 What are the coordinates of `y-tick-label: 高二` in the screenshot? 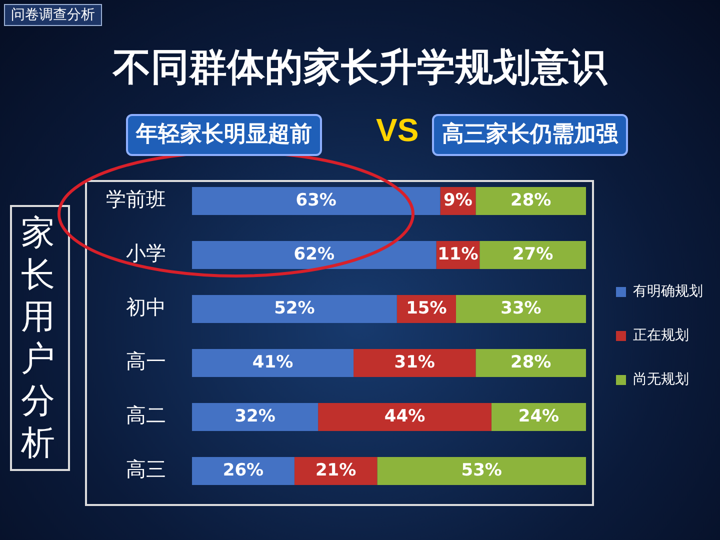 It's located at (146, 415).